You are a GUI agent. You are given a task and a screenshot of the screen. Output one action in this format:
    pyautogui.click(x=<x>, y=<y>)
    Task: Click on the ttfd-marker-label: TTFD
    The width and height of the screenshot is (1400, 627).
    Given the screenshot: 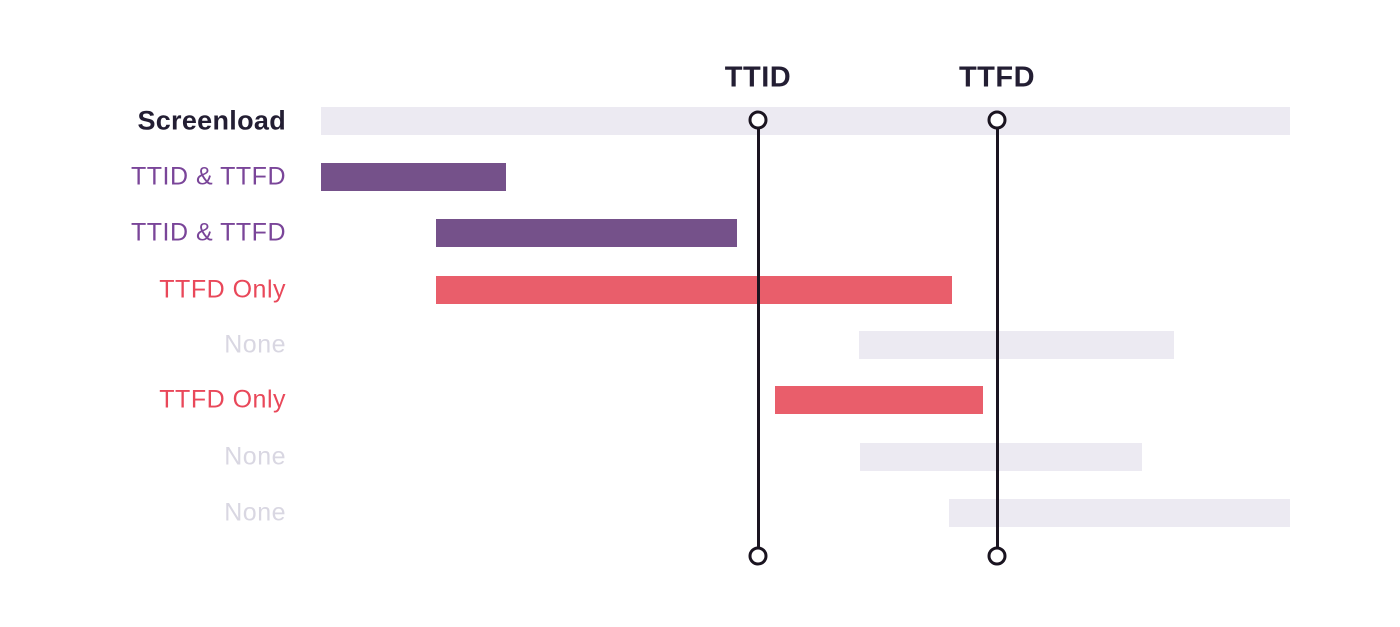 What is the action you would take?
    pyautogui.click(x=997, y=77)
    